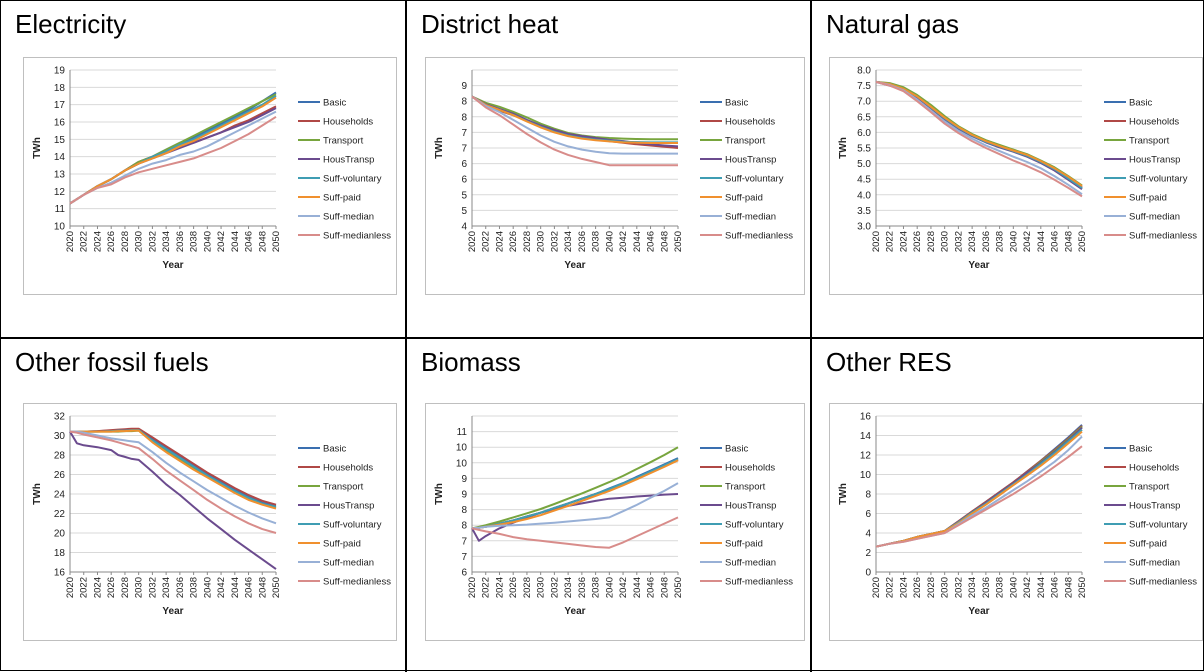 The width and height of the screenshot is (1204, 672). Describe the element at coordinates (979, 496) in the screenshot. I see `series-line-suff-medianless` at that location.